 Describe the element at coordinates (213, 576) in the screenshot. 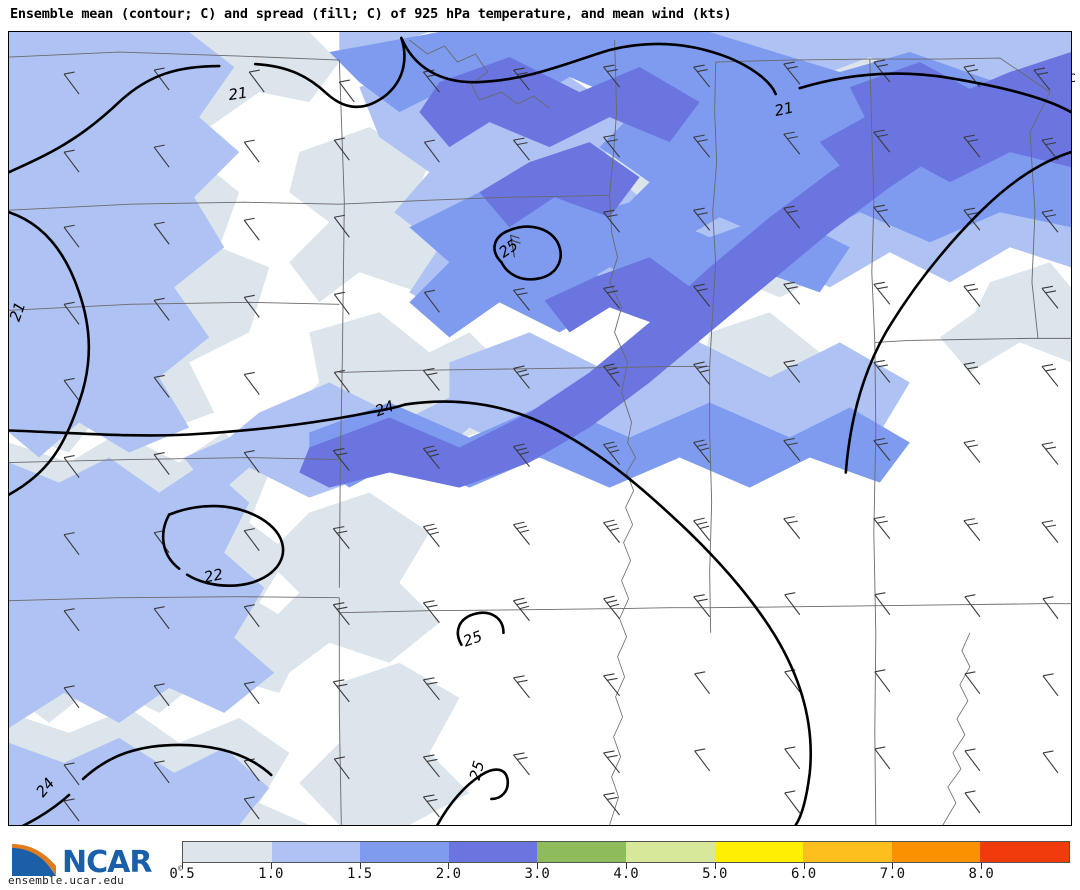

I see `svg-text: 22` at that location.